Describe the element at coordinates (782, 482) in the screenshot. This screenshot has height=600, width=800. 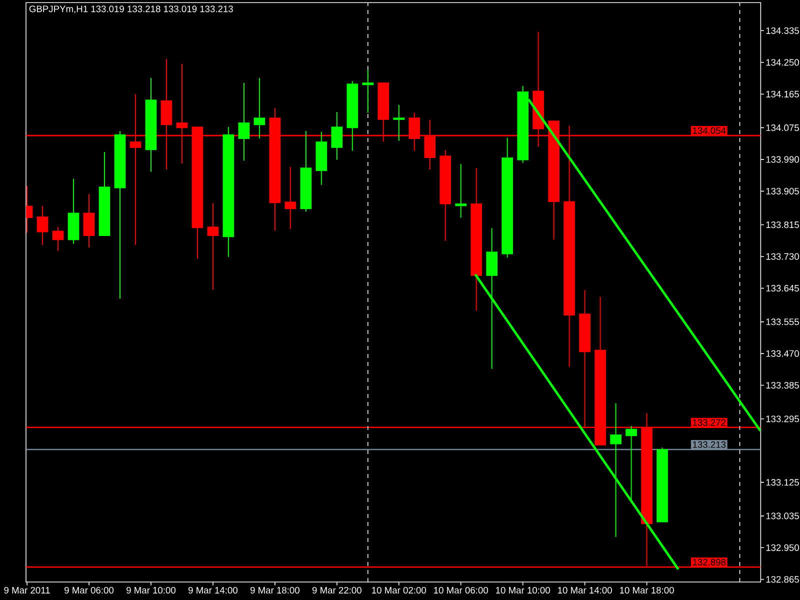
I see `y-tick-label: 133.125` at that location.